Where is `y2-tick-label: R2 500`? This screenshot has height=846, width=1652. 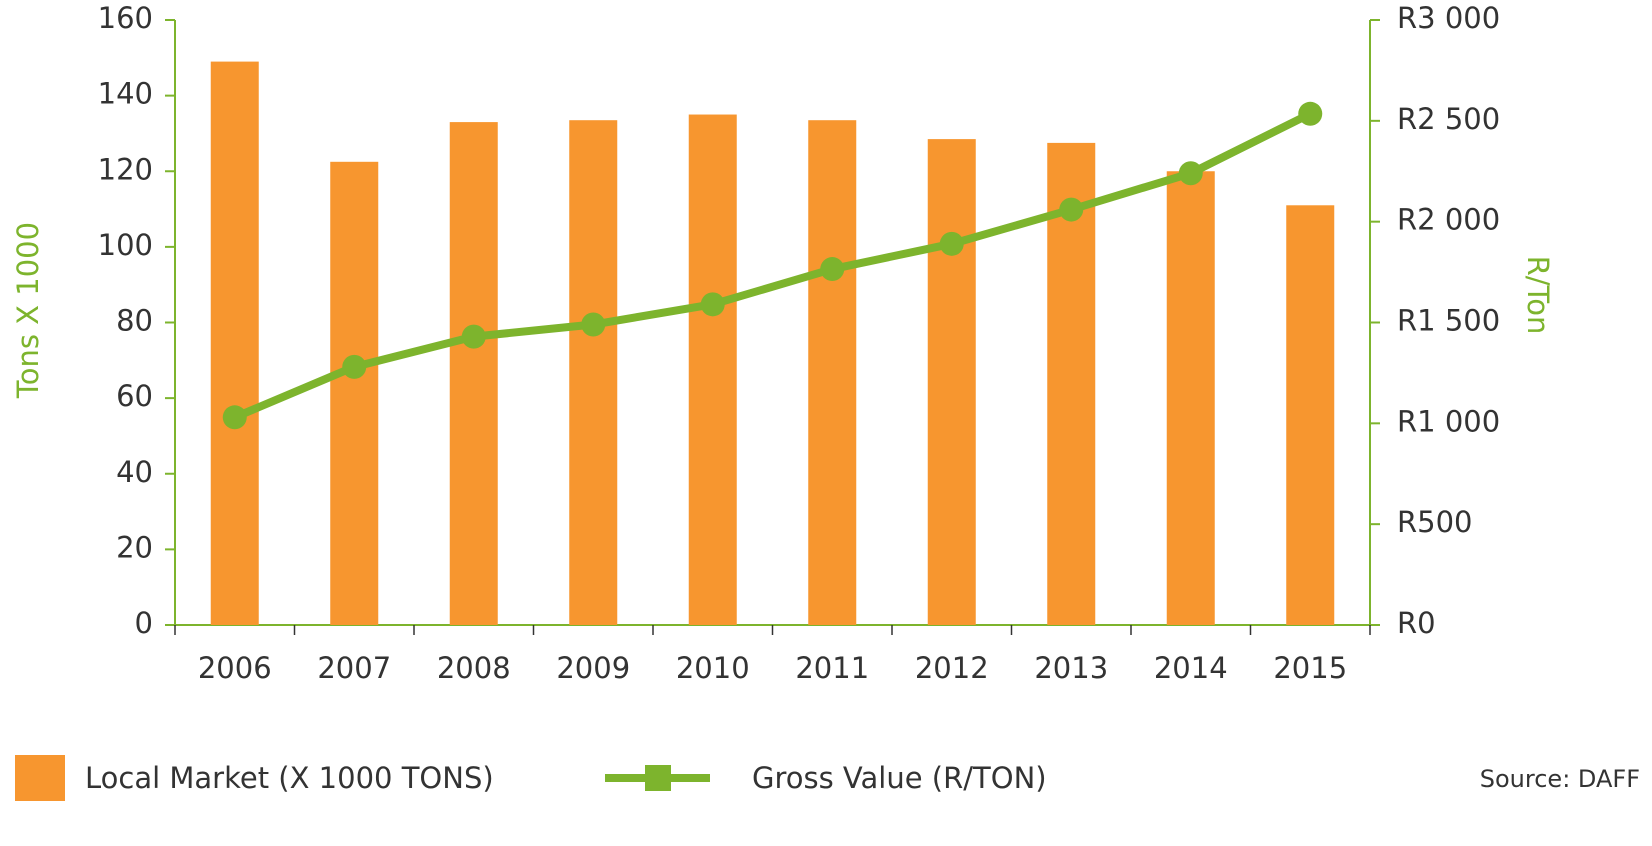 y2-tick-label: R2 500 is located at coordinates (1448, 119).